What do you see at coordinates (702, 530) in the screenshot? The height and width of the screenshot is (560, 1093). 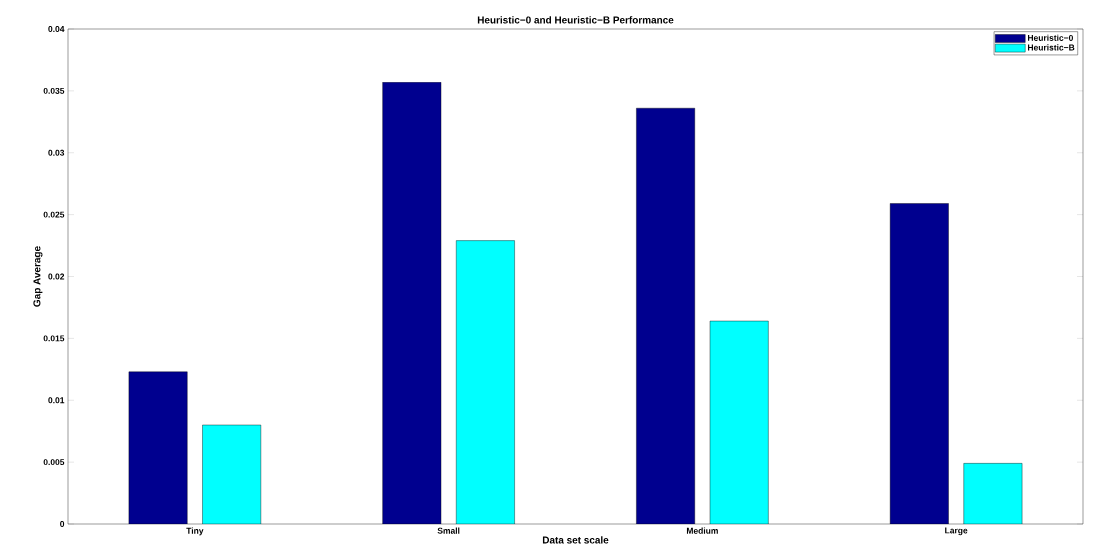 I see `x-tick-label: Medium` at bounding box center [702, 530].